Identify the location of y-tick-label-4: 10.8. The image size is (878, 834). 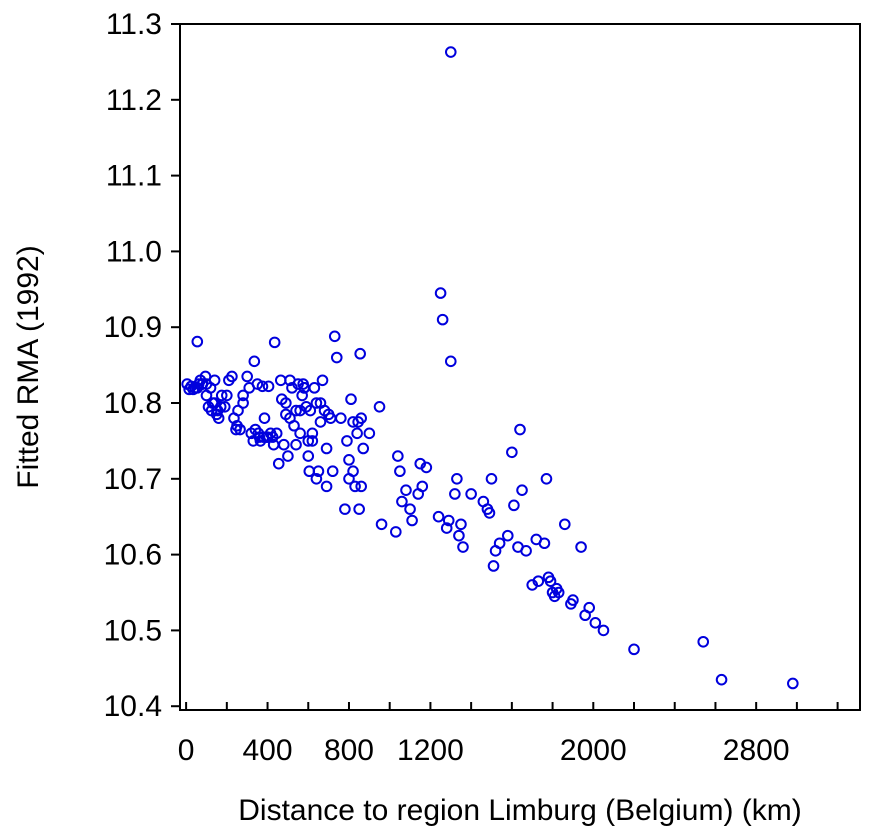
(133, 403).